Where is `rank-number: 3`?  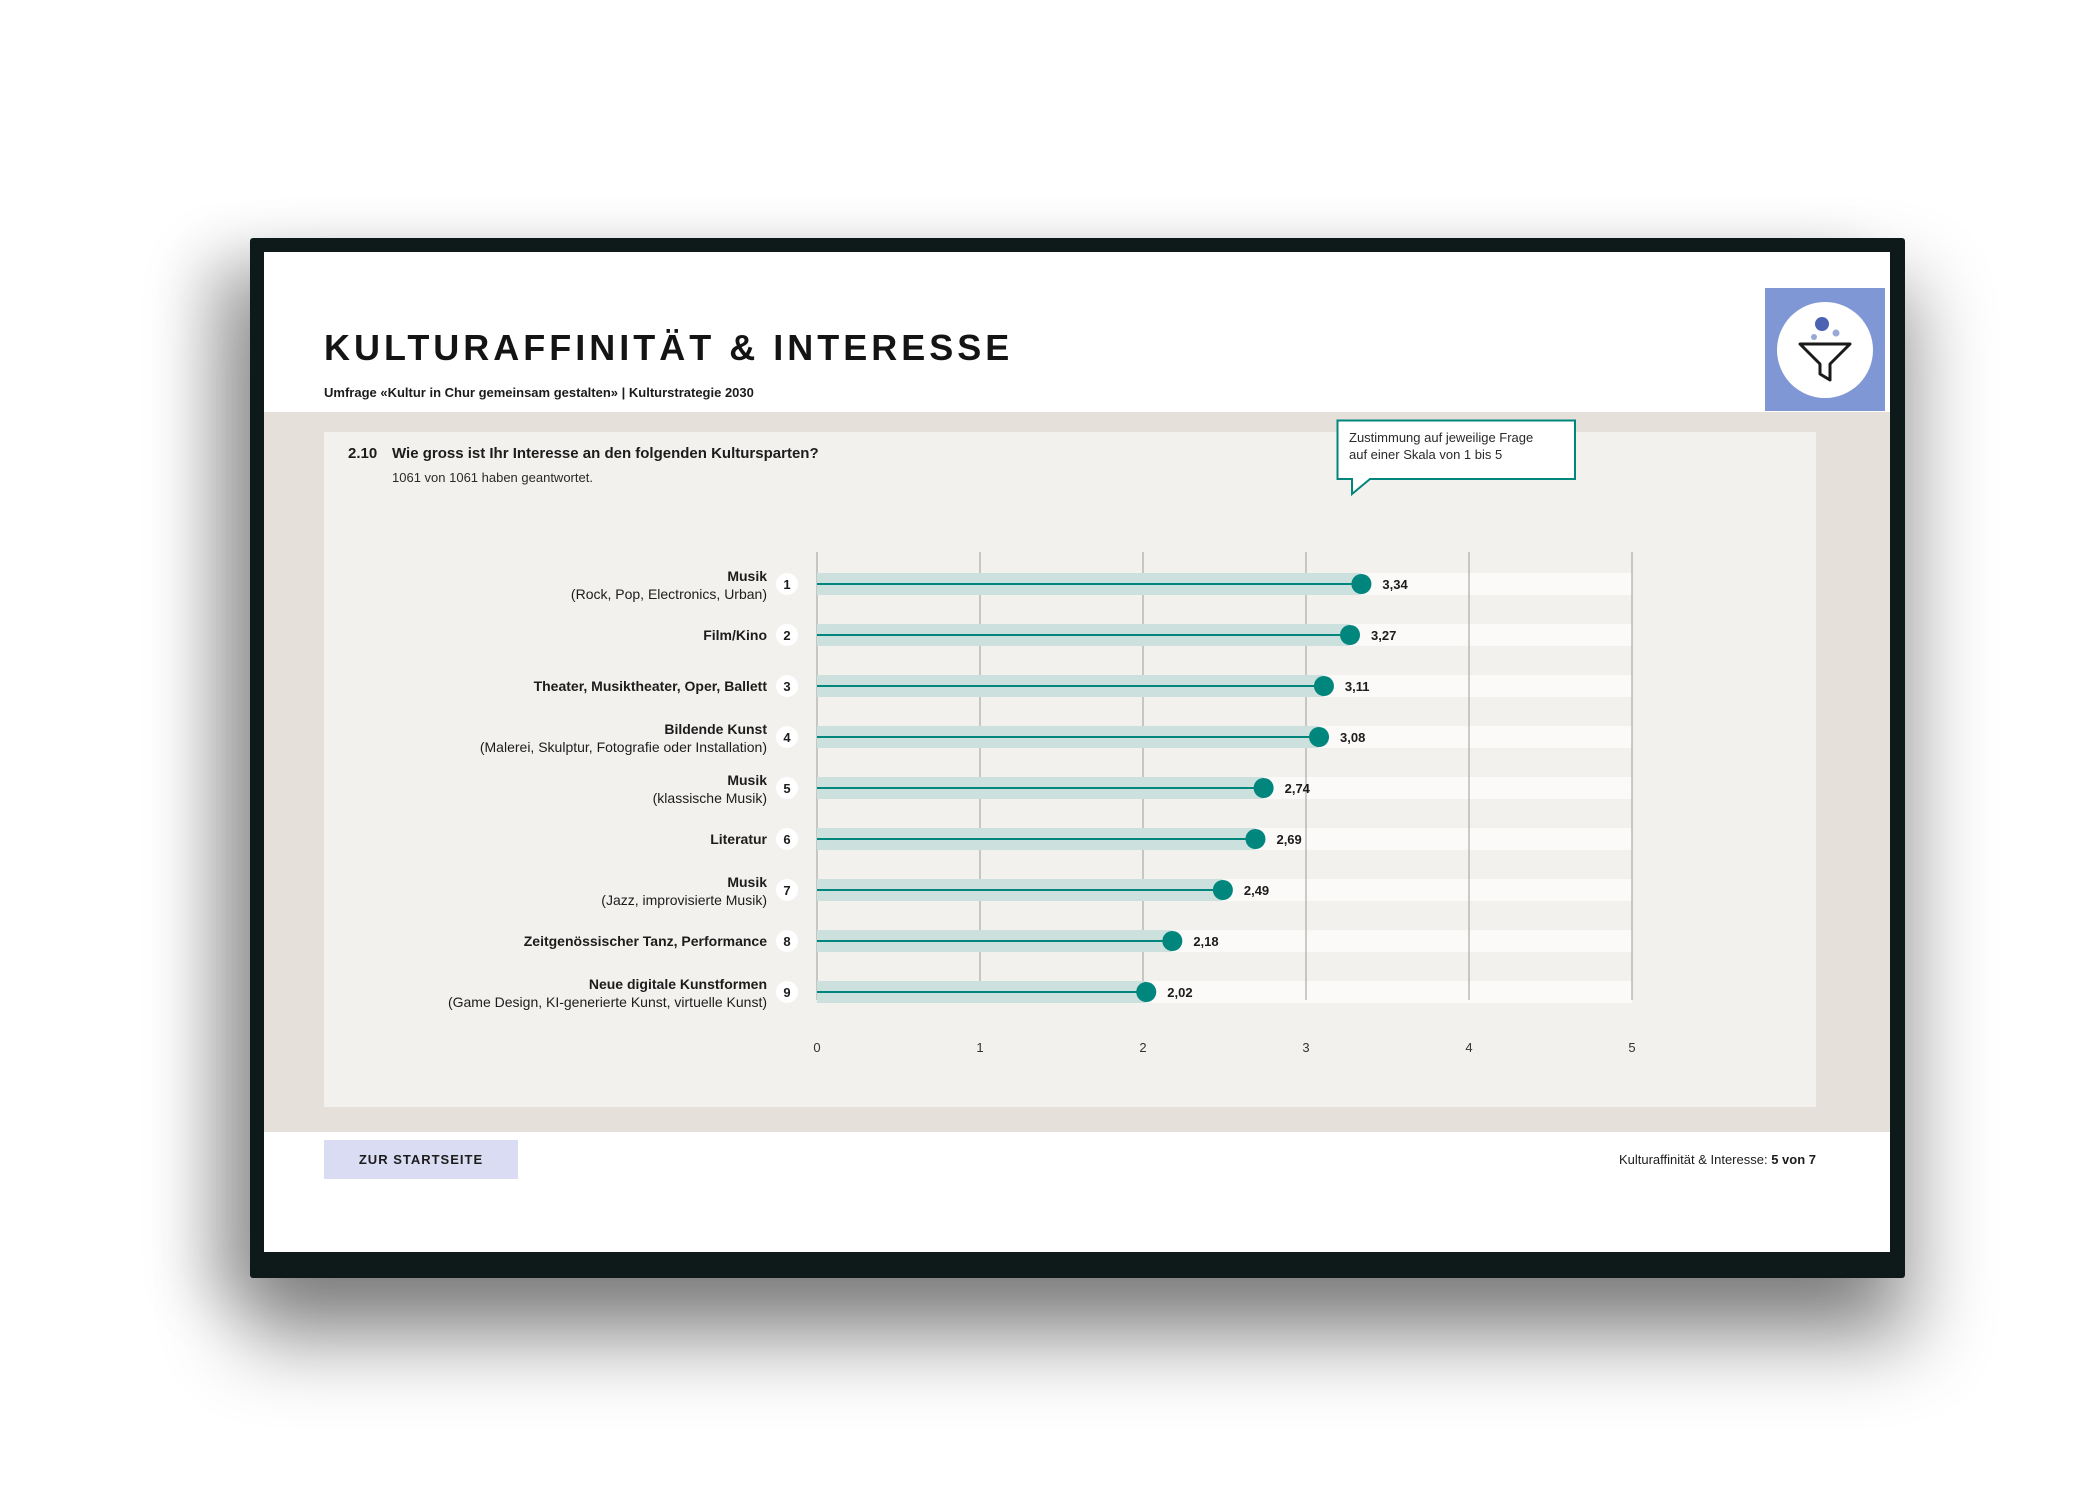
rank-number: 3 is located at coordinates (786, 686).